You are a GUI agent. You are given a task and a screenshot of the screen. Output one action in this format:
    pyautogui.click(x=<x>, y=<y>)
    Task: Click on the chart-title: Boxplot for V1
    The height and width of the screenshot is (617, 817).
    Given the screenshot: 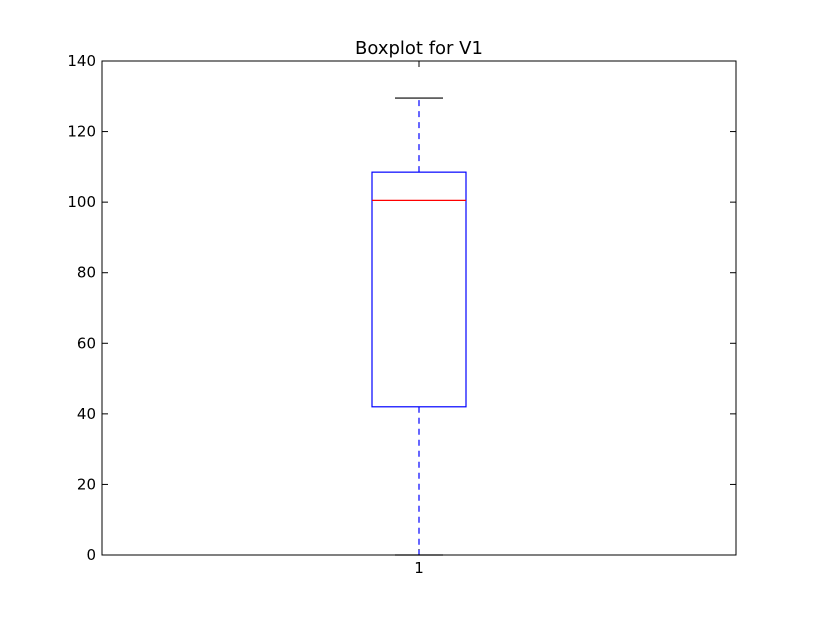 What is the action you would take?
    pyautogui.click(x=419, y=48)
    